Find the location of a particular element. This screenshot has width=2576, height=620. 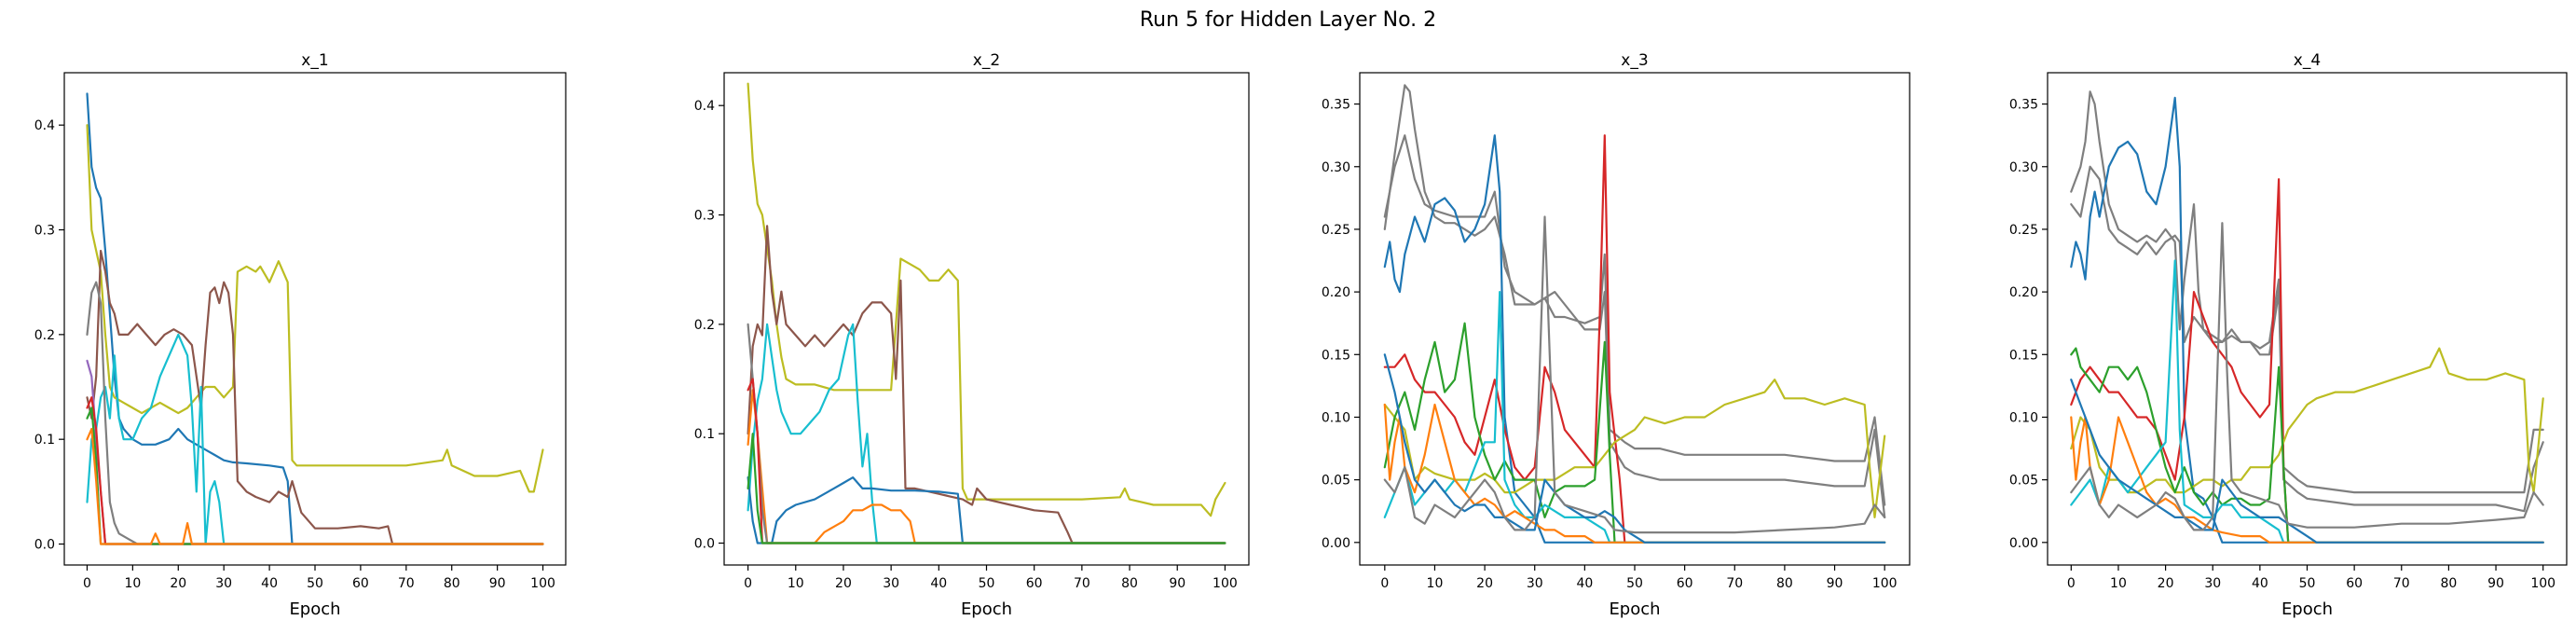

subplot-title: x_2 is located at coordinates (986, 60).